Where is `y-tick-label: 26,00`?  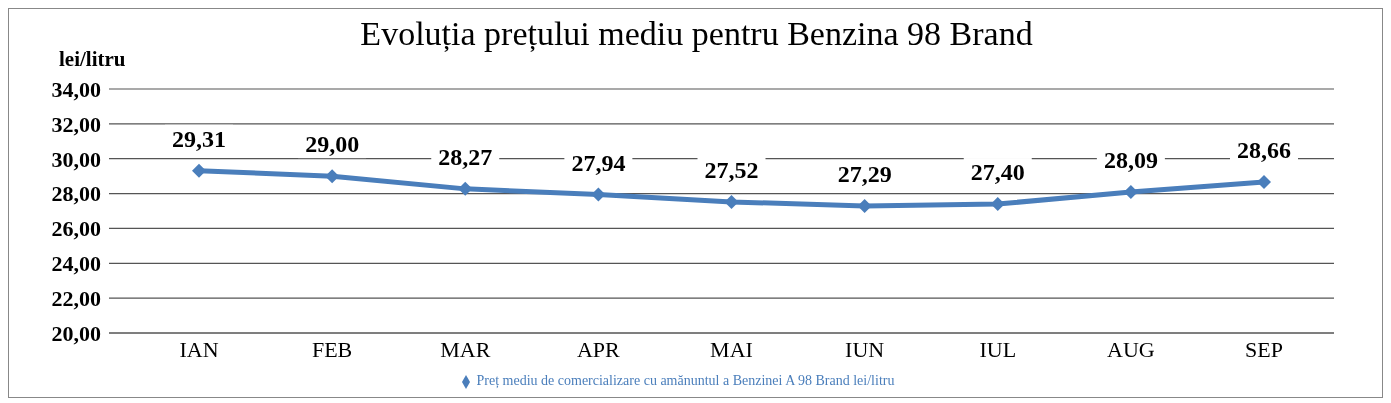
y-tick-label: 26,00 is located at coordinates (76, 229).